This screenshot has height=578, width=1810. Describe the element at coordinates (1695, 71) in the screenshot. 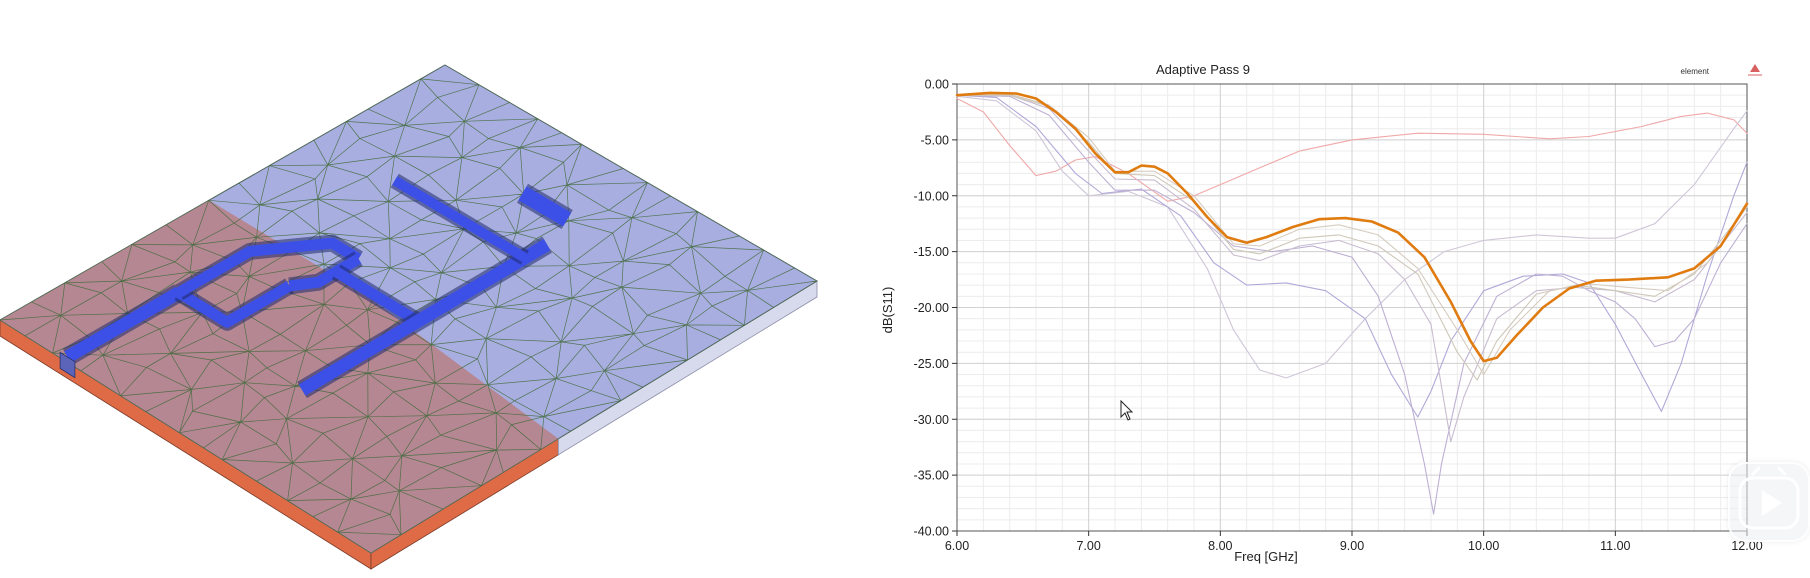

I see `legend-label: element` at that location.